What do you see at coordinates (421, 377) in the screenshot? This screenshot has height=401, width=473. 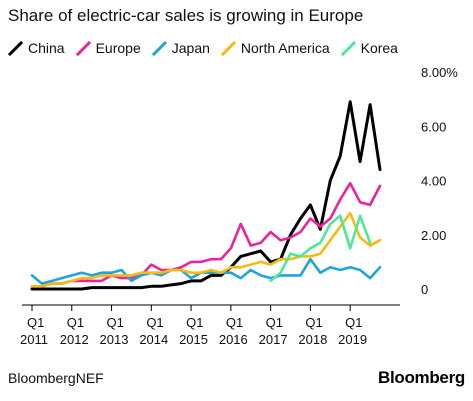 I see `brand-logo: Bloomberg` at bounding box center [421, 377].